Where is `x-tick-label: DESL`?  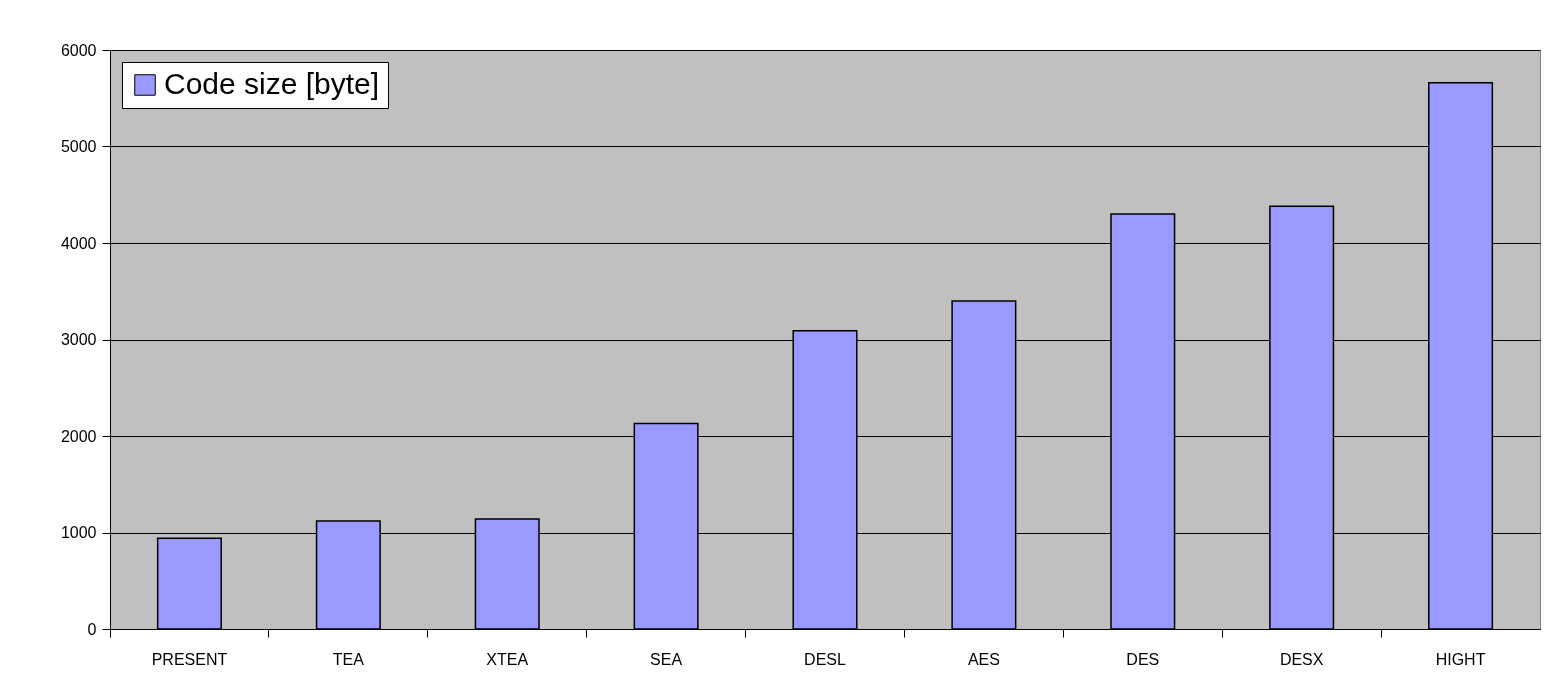 x-tick-label: DESL is located at coordinates (825, 659).